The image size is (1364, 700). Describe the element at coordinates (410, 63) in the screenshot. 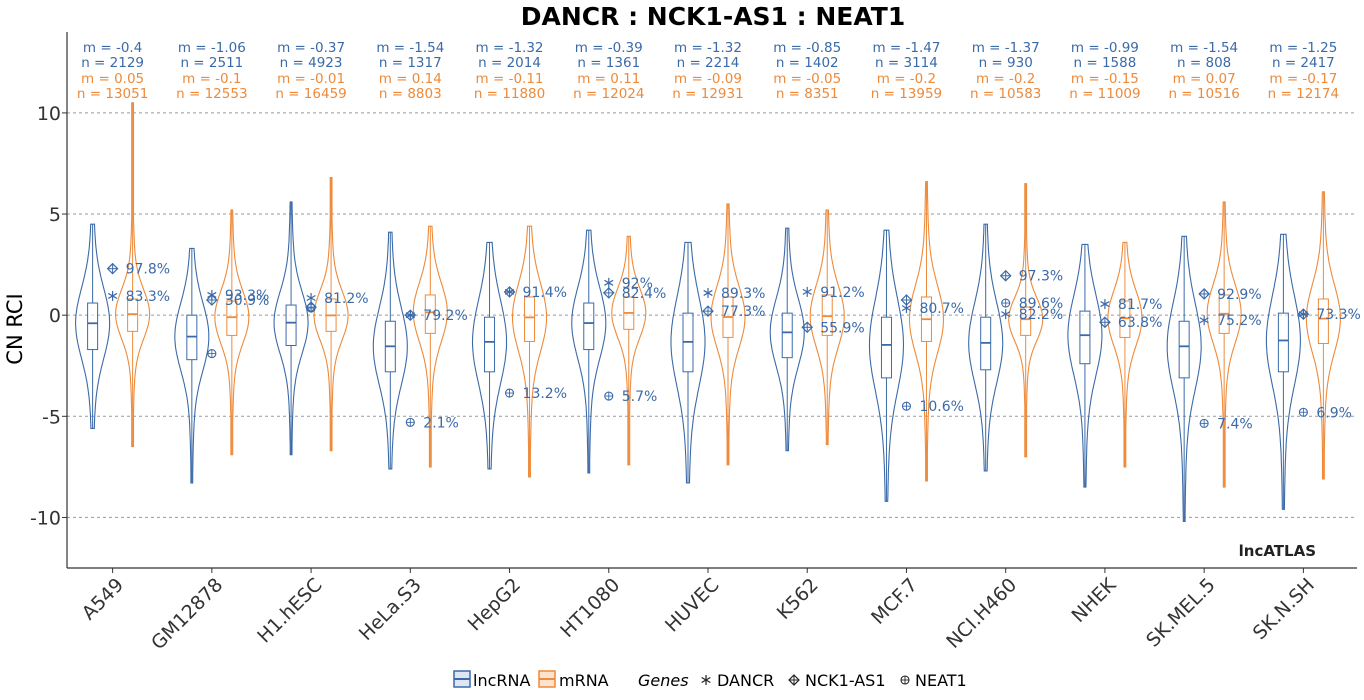

I see `stat-count: n = 1317` at that location.